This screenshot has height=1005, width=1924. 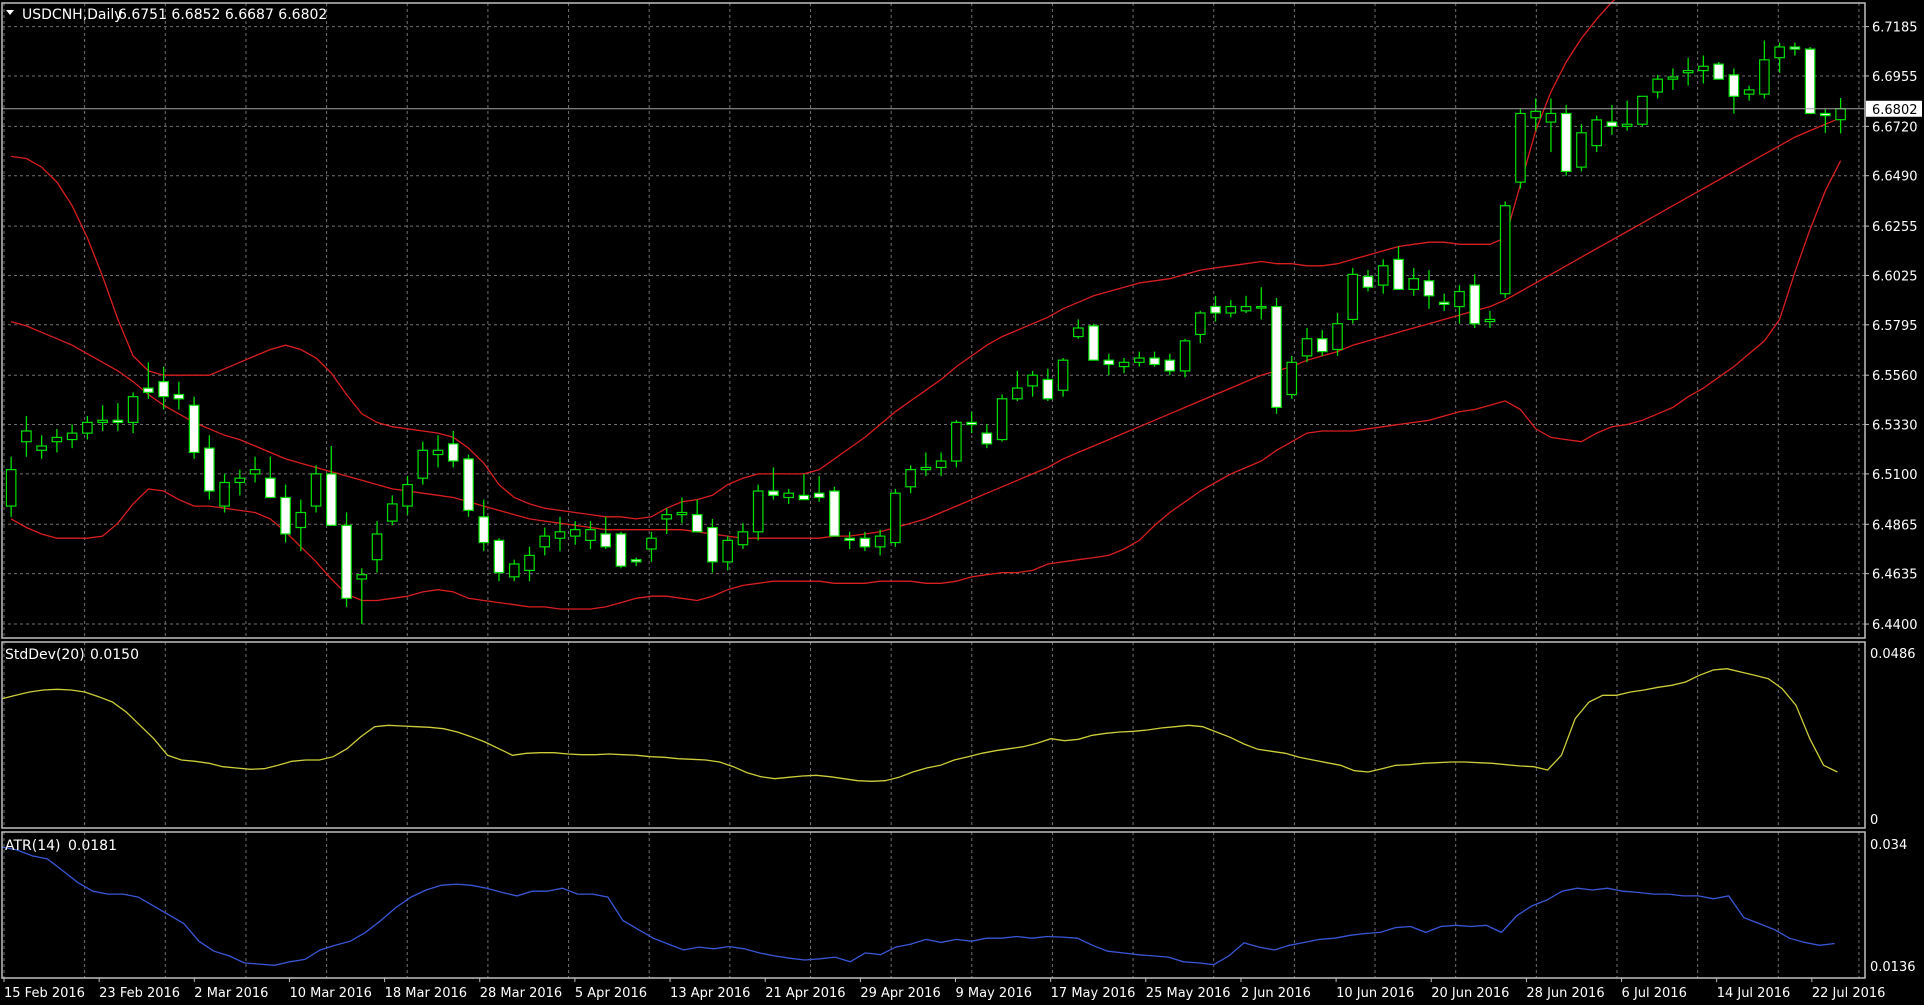 What do you see at coordinates (1895, 625) in the screenshot?
I see `price-tick-label: 6.4400` at bounding box center [1895, 625].